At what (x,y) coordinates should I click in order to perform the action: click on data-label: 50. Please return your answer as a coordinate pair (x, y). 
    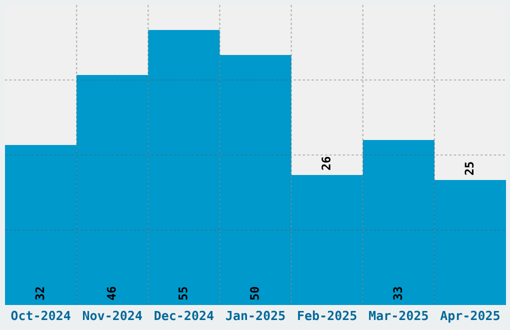
    Looking at the image, I should click on (254, 293).